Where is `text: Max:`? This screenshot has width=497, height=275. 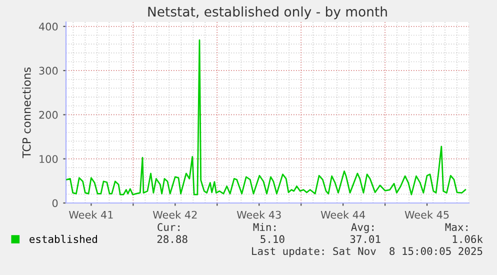
text: Max: is located at coordinates (456, 227).